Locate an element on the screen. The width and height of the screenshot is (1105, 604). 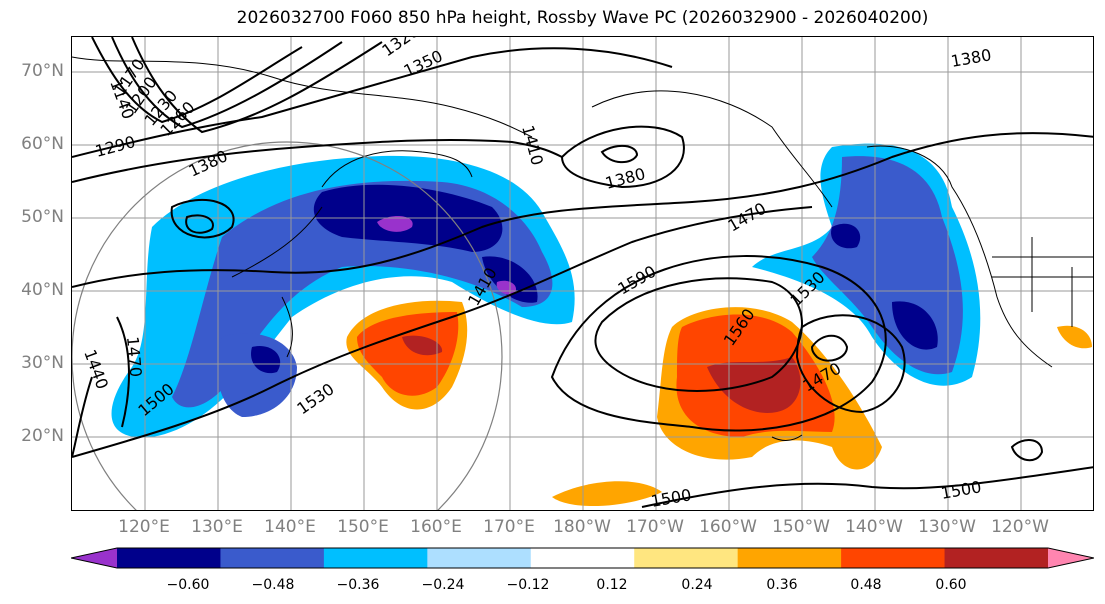
shade-darkred-west is located at coordinates (422, 345).